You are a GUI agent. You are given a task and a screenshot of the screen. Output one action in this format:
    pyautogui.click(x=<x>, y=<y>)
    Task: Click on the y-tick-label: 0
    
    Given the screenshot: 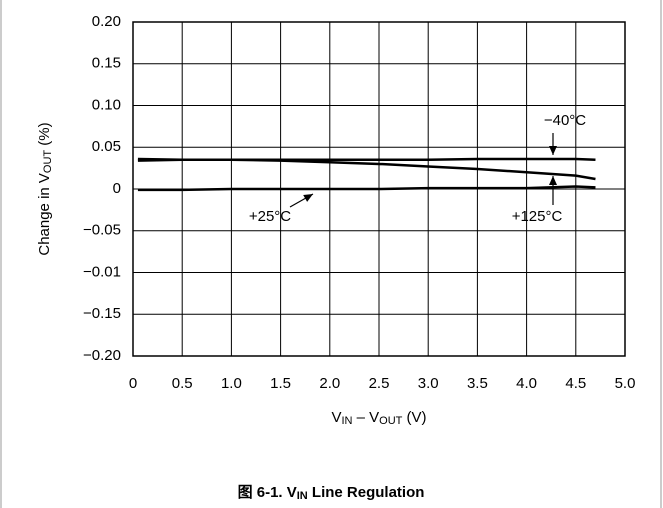 What is the action you would take?
    pyautogui.click(x=117, y=188)
    